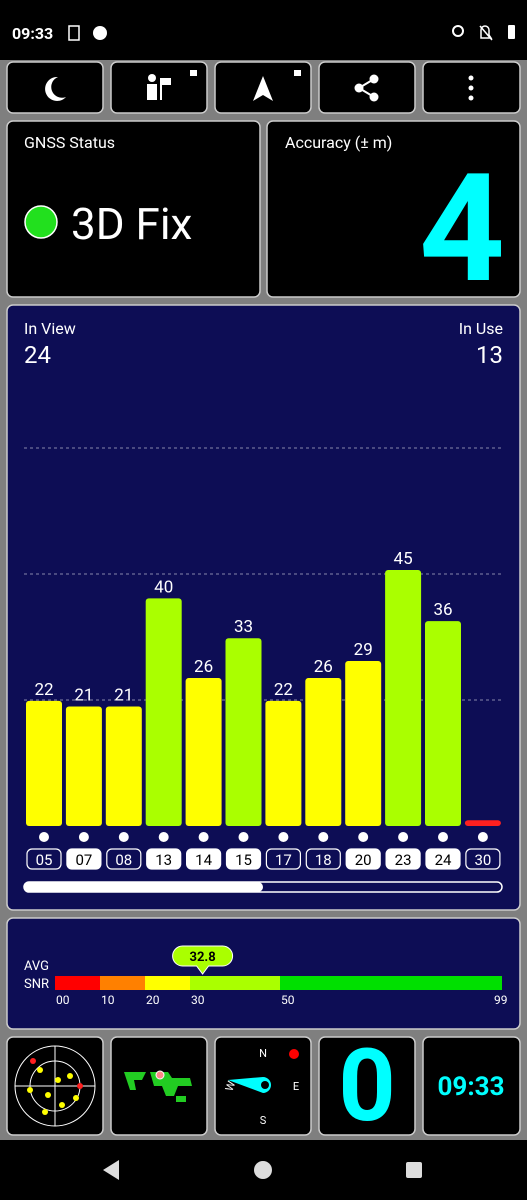 This screenshot has width=527, height=1200. Describe the element at coordinates (74, 33) in the screenshot. I see `sim-icon` at that location.